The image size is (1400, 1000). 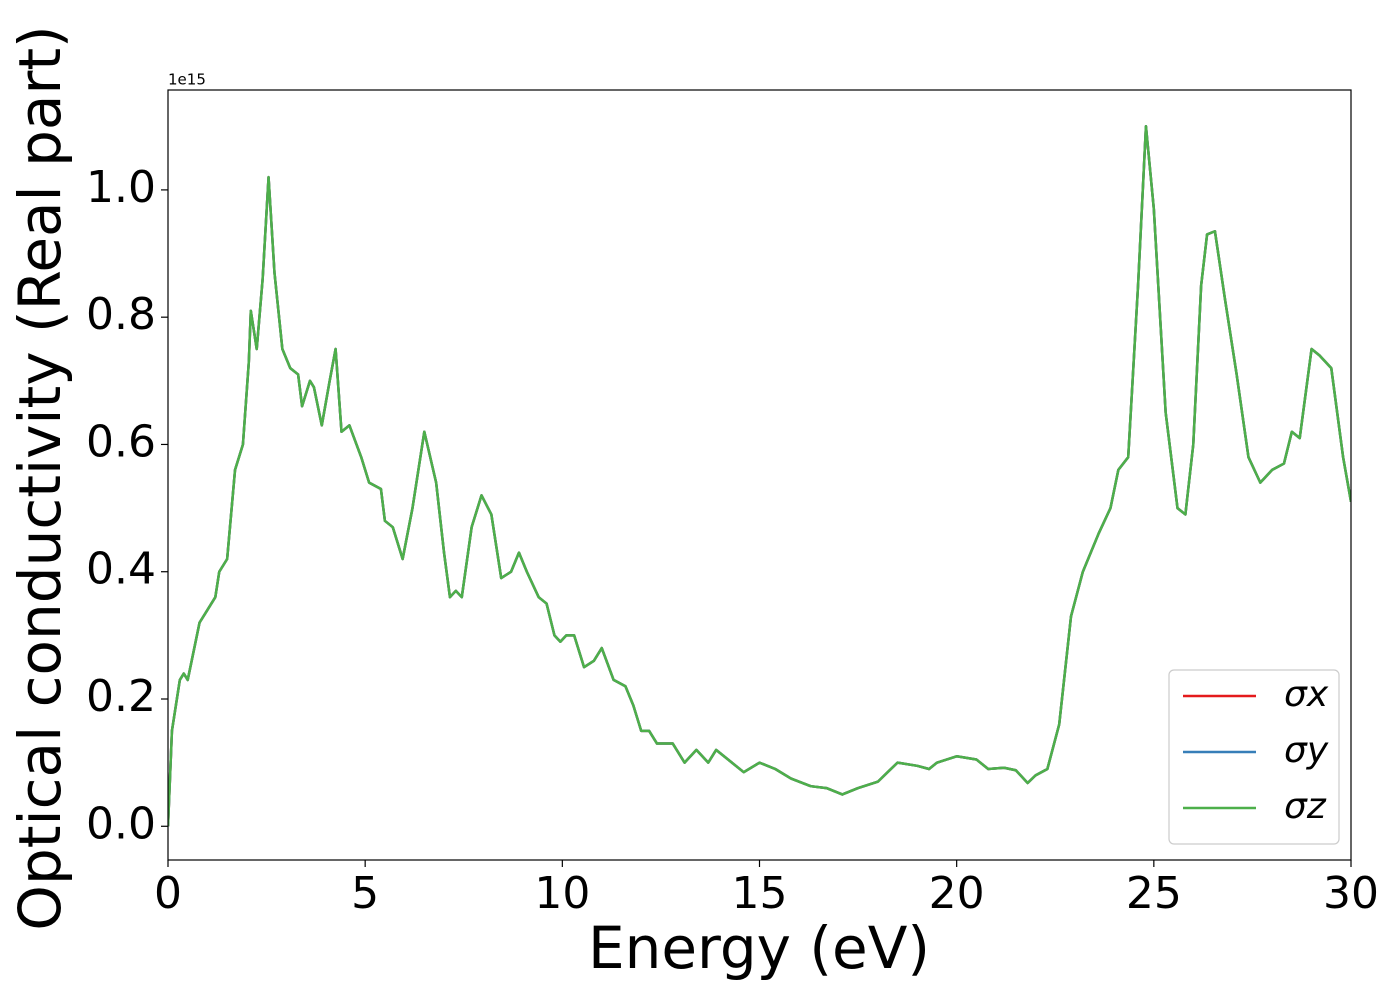 What do you see at coordinates (121, 569) in the screenshot?
I see `y-tick-label: 0.4` at bounding box center [121, 569].